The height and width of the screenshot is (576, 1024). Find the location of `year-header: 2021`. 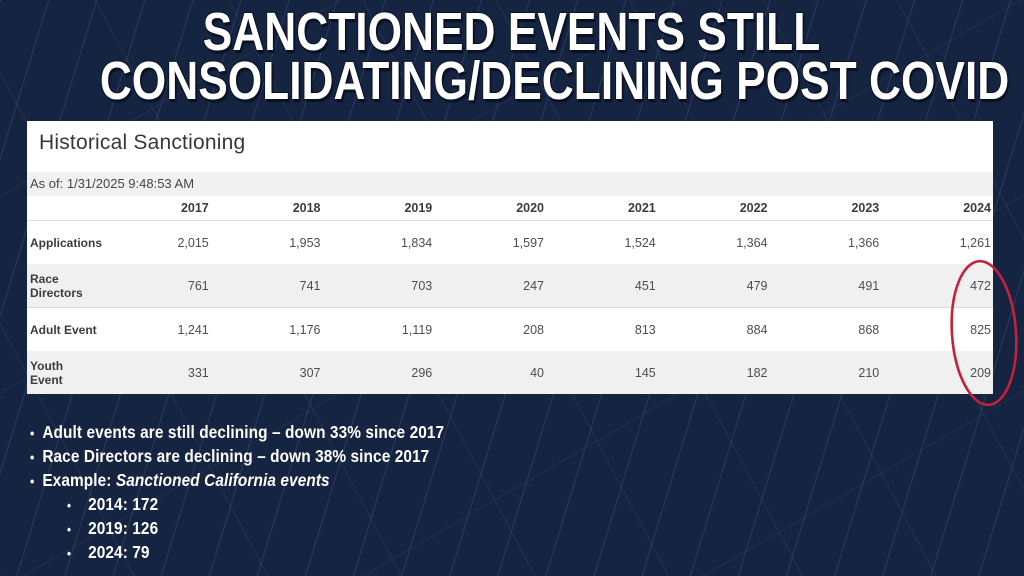

year-header: 2021 is located at coordinates (641, 208).